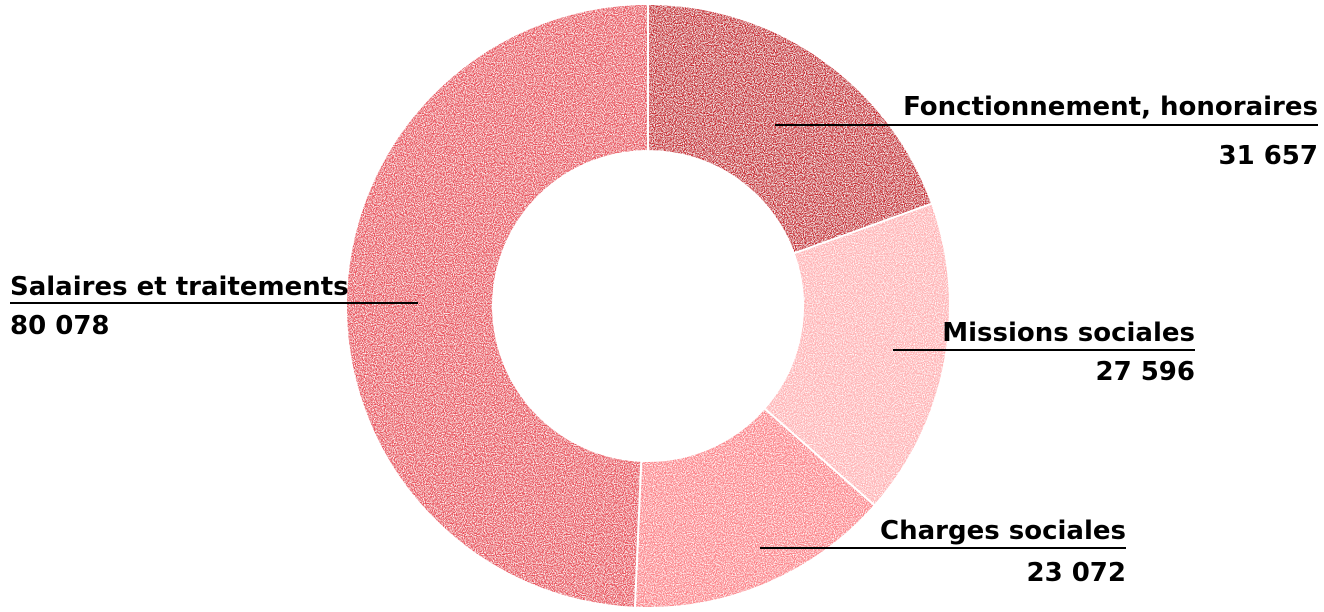  What do you see at coordinates (1003, 531) in the screenshot?
I see `category-label: Charges sociales` at bounding box center [1003, 531].